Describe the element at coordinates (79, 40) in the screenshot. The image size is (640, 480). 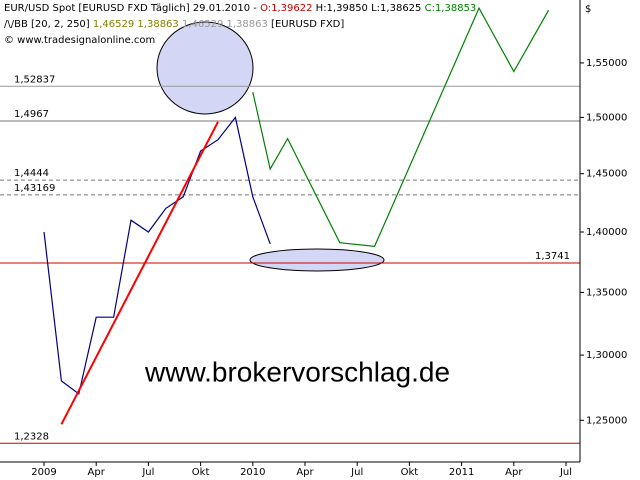
I see `copyright: © www.tradesignalonline.com` at that location.